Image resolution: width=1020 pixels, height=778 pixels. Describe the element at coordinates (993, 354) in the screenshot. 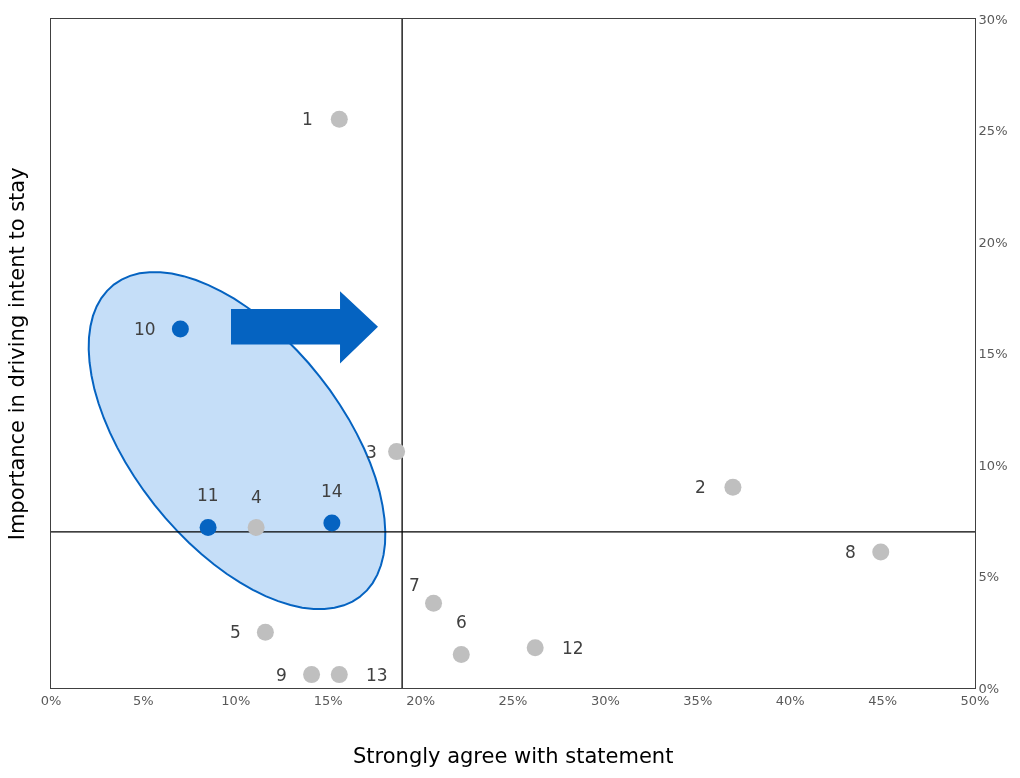

I see `y-tick-label: 15%` at that location.